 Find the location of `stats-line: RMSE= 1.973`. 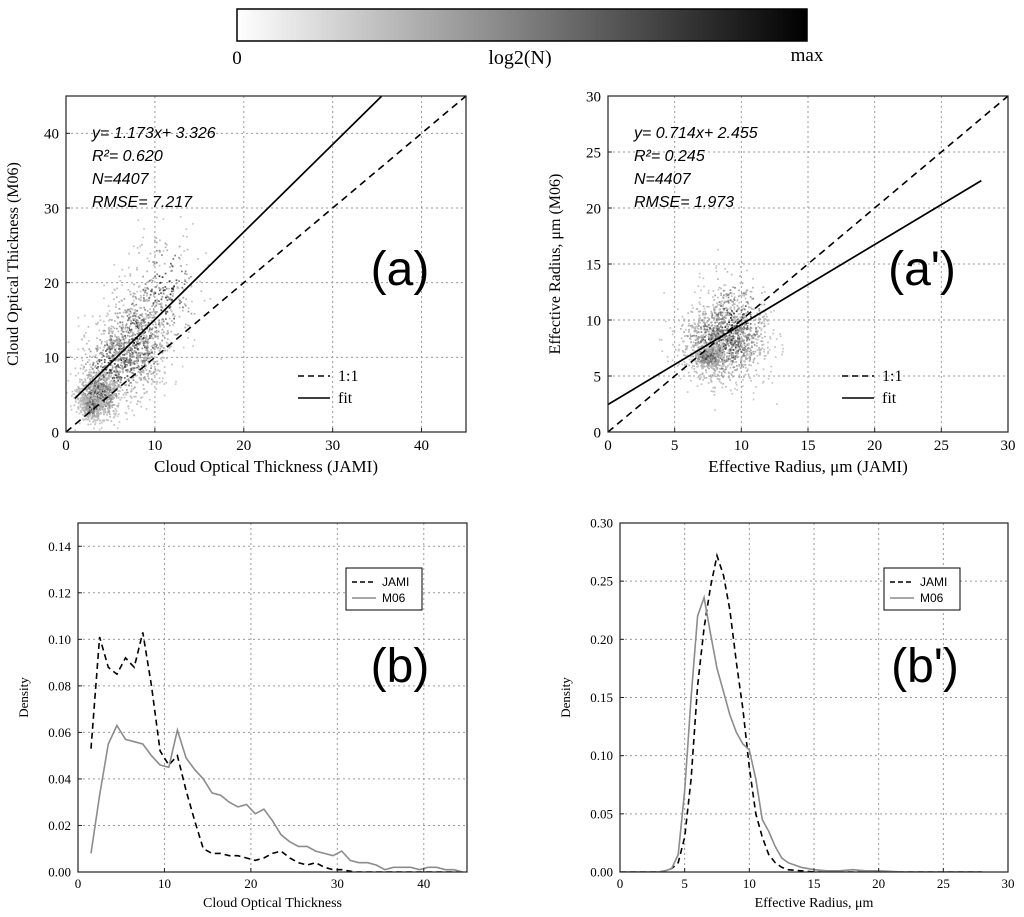

stats-line: RMSE= 1.973 is located at coordinates (684, 202).